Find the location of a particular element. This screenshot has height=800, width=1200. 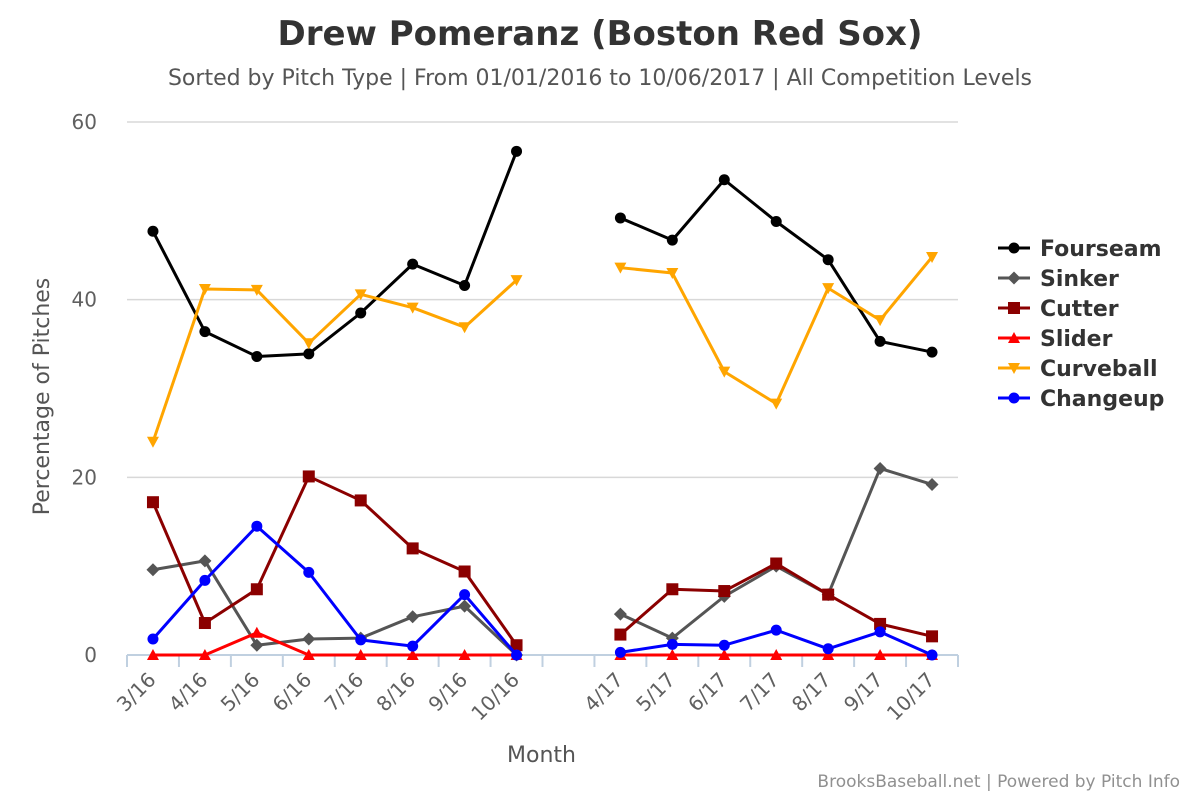

legend-item-sinker: Sinker is located at coordinates (1058, 279).